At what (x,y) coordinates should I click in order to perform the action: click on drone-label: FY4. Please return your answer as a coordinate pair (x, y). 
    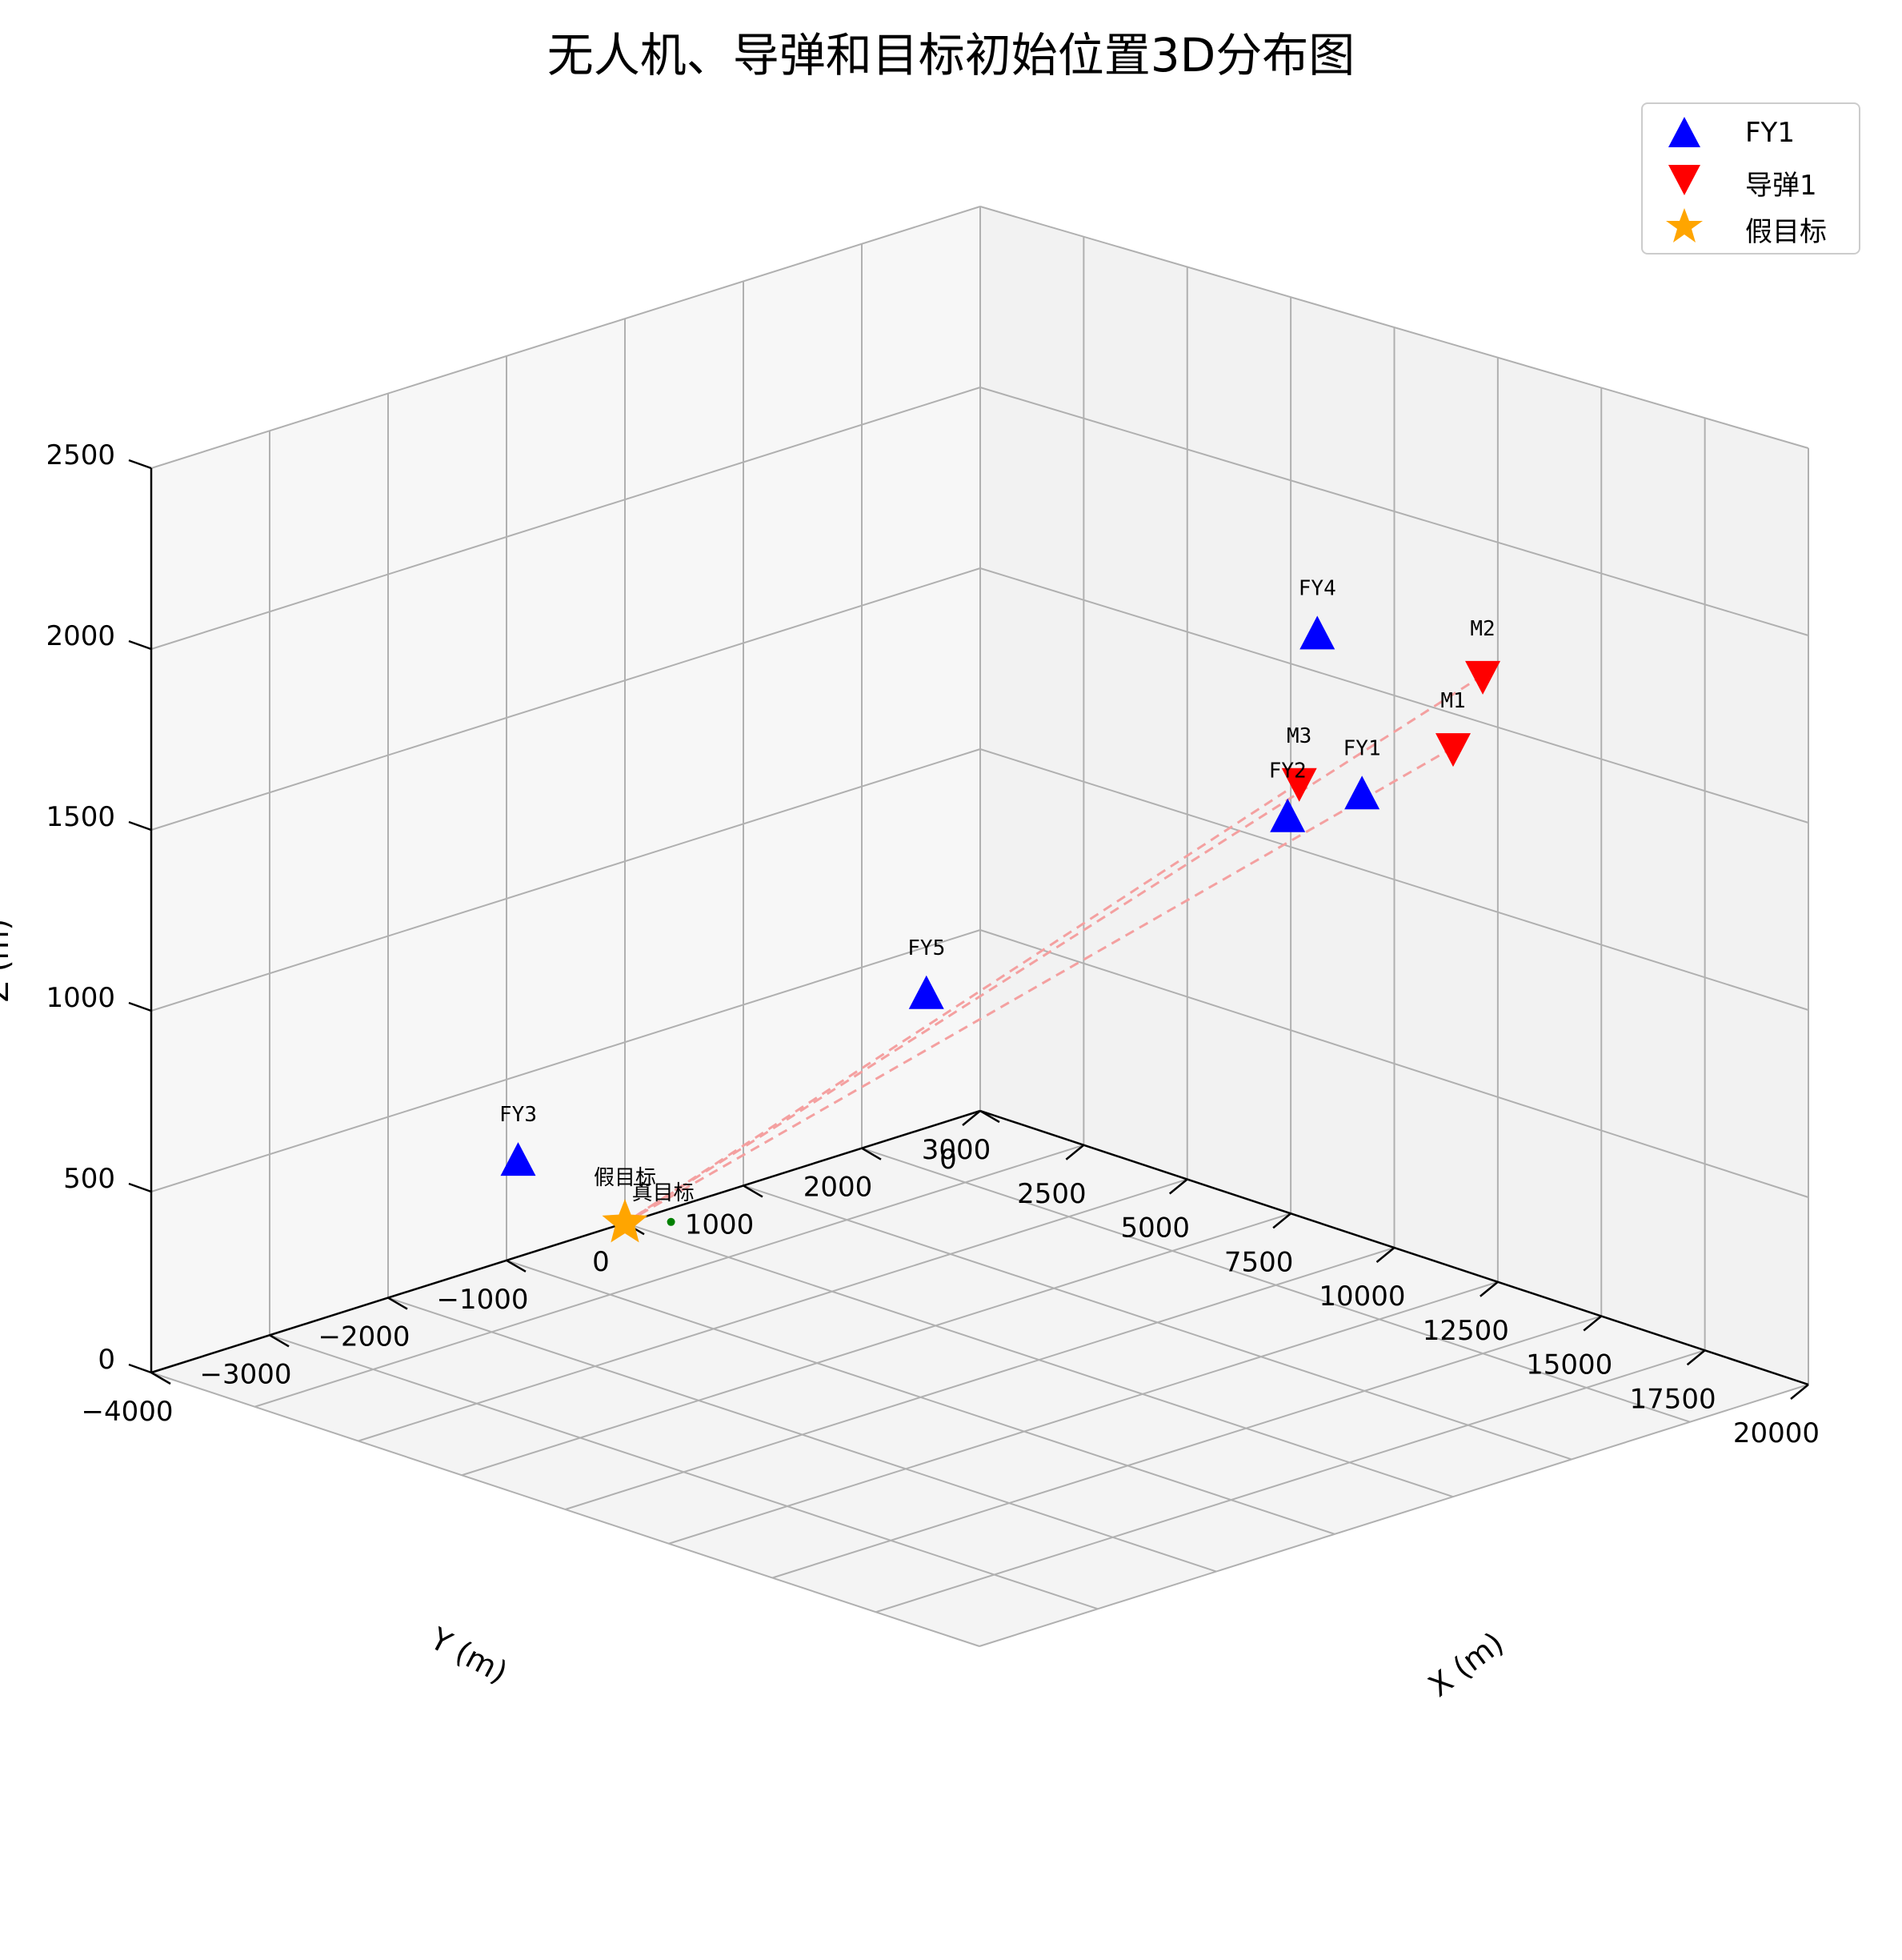
    Looking at the image, I should click on (1317, 588).